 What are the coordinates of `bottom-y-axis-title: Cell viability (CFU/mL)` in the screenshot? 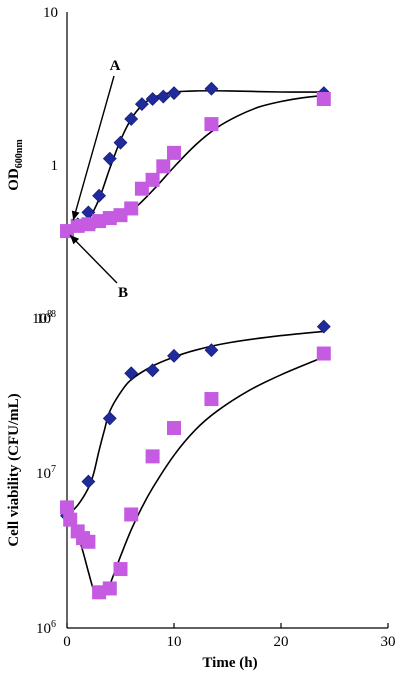 It's located at (14, 469).